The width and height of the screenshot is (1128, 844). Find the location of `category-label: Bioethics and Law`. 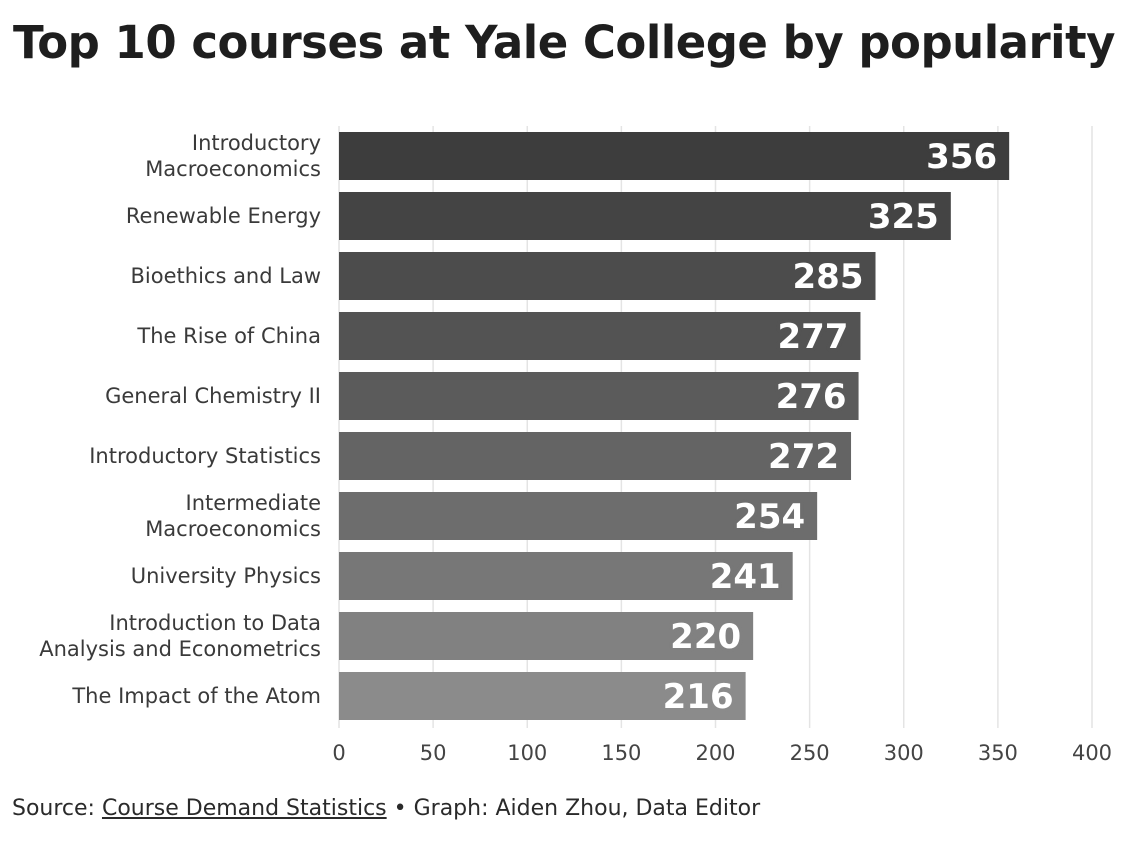

category-label: Bioethics and Law is located at coordinates (226, 276).